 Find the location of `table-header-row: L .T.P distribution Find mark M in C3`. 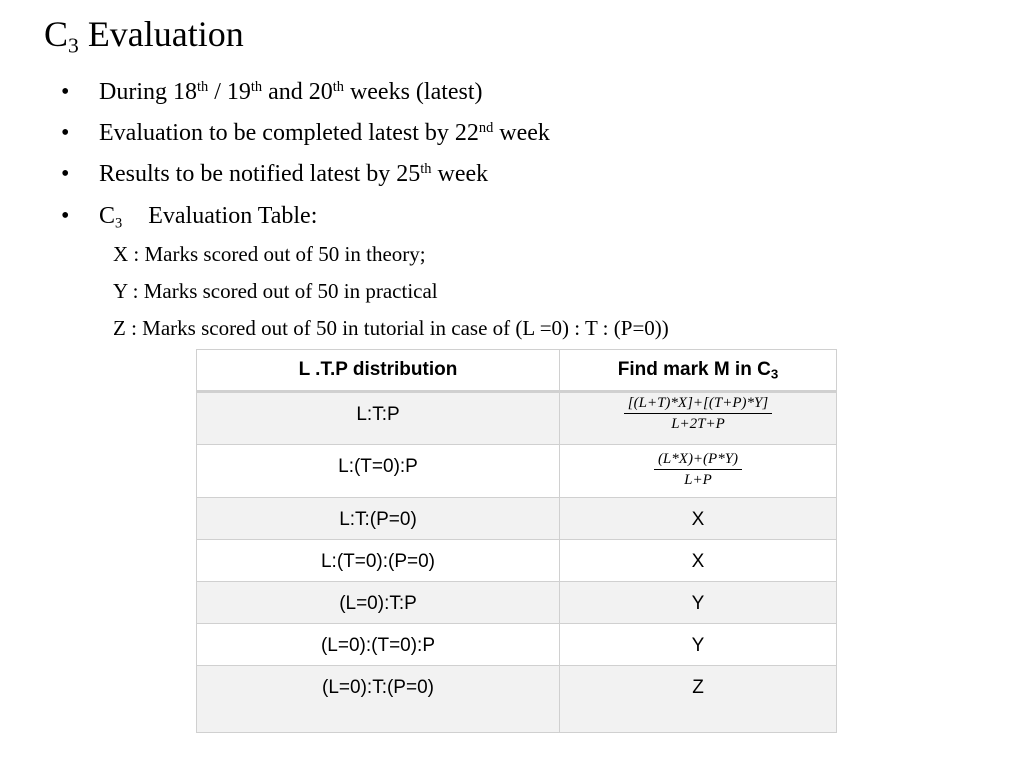

table-header-row: L .T.P distribution Find mark M in C3 is located at coordinates (516, 371).